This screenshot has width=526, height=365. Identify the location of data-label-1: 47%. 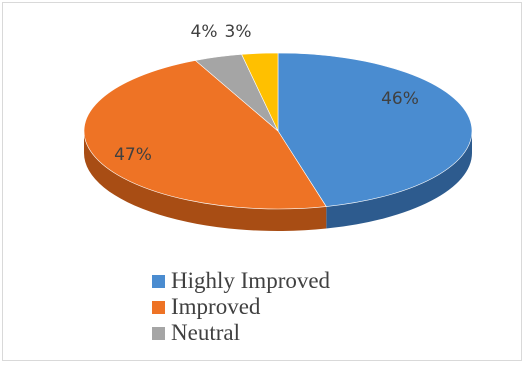
(133, 155).